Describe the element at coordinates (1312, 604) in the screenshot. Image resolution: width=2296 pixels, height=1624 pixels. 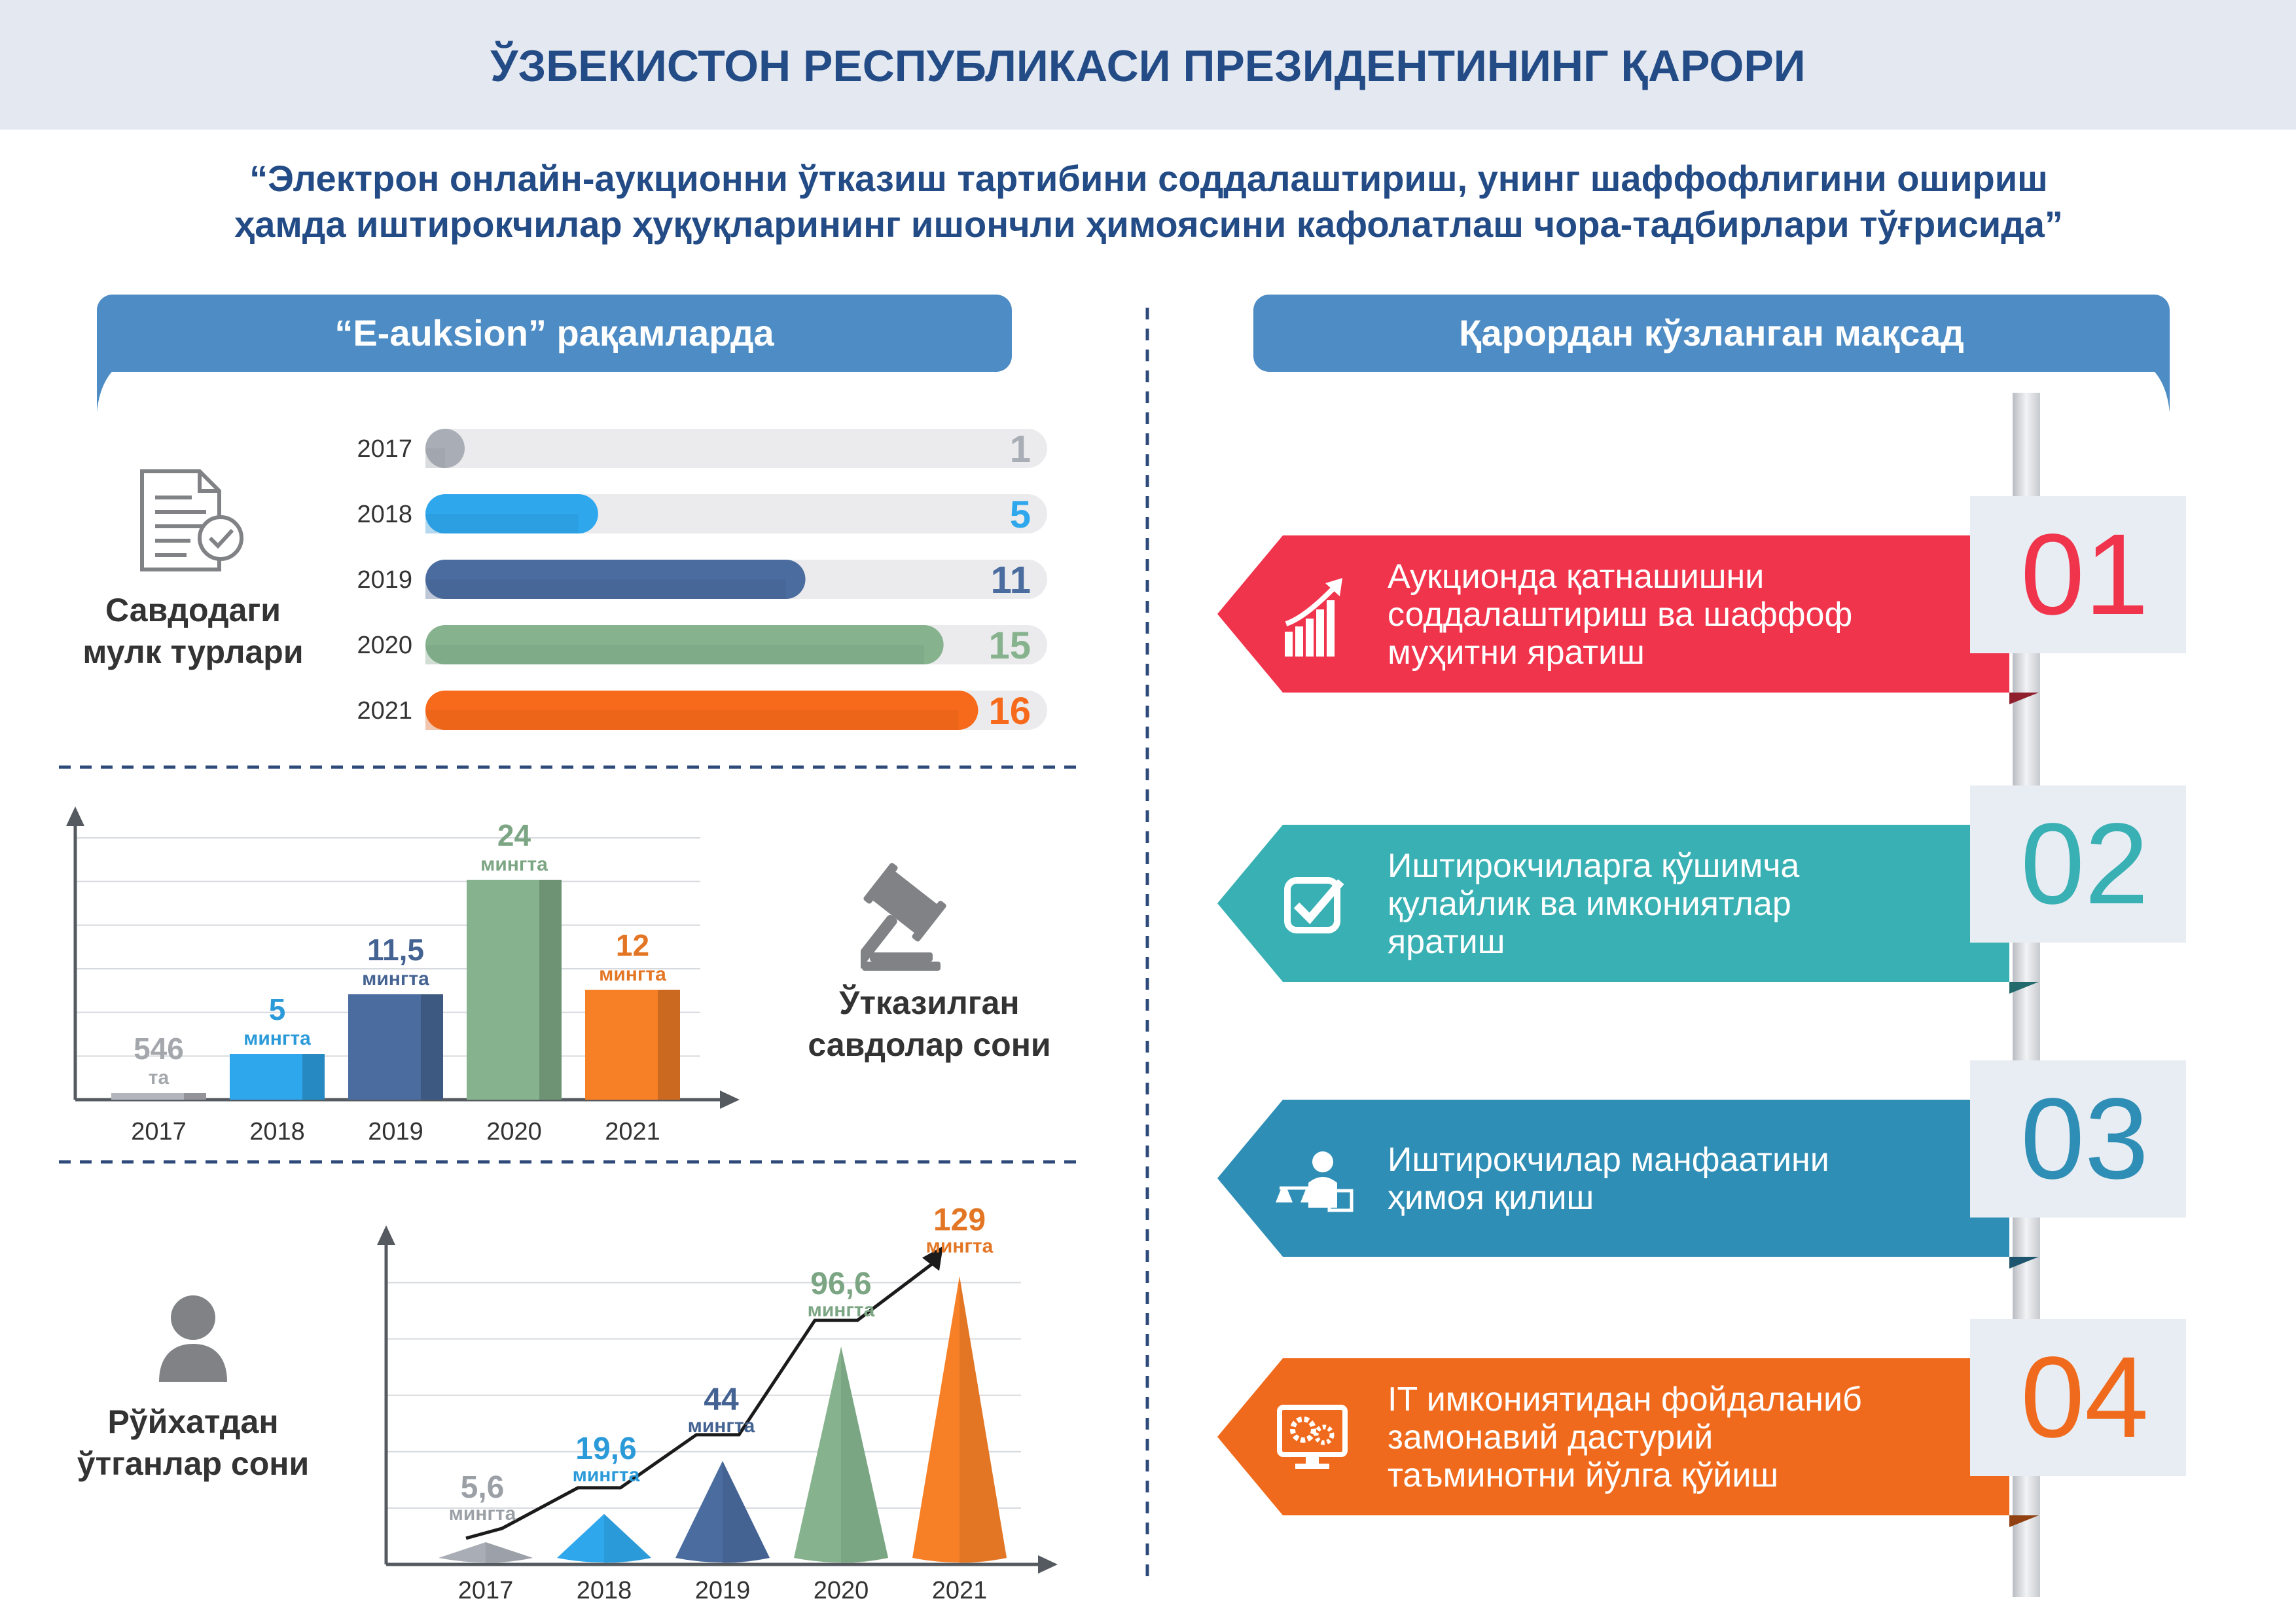
I see `growth-arrow` at that location.